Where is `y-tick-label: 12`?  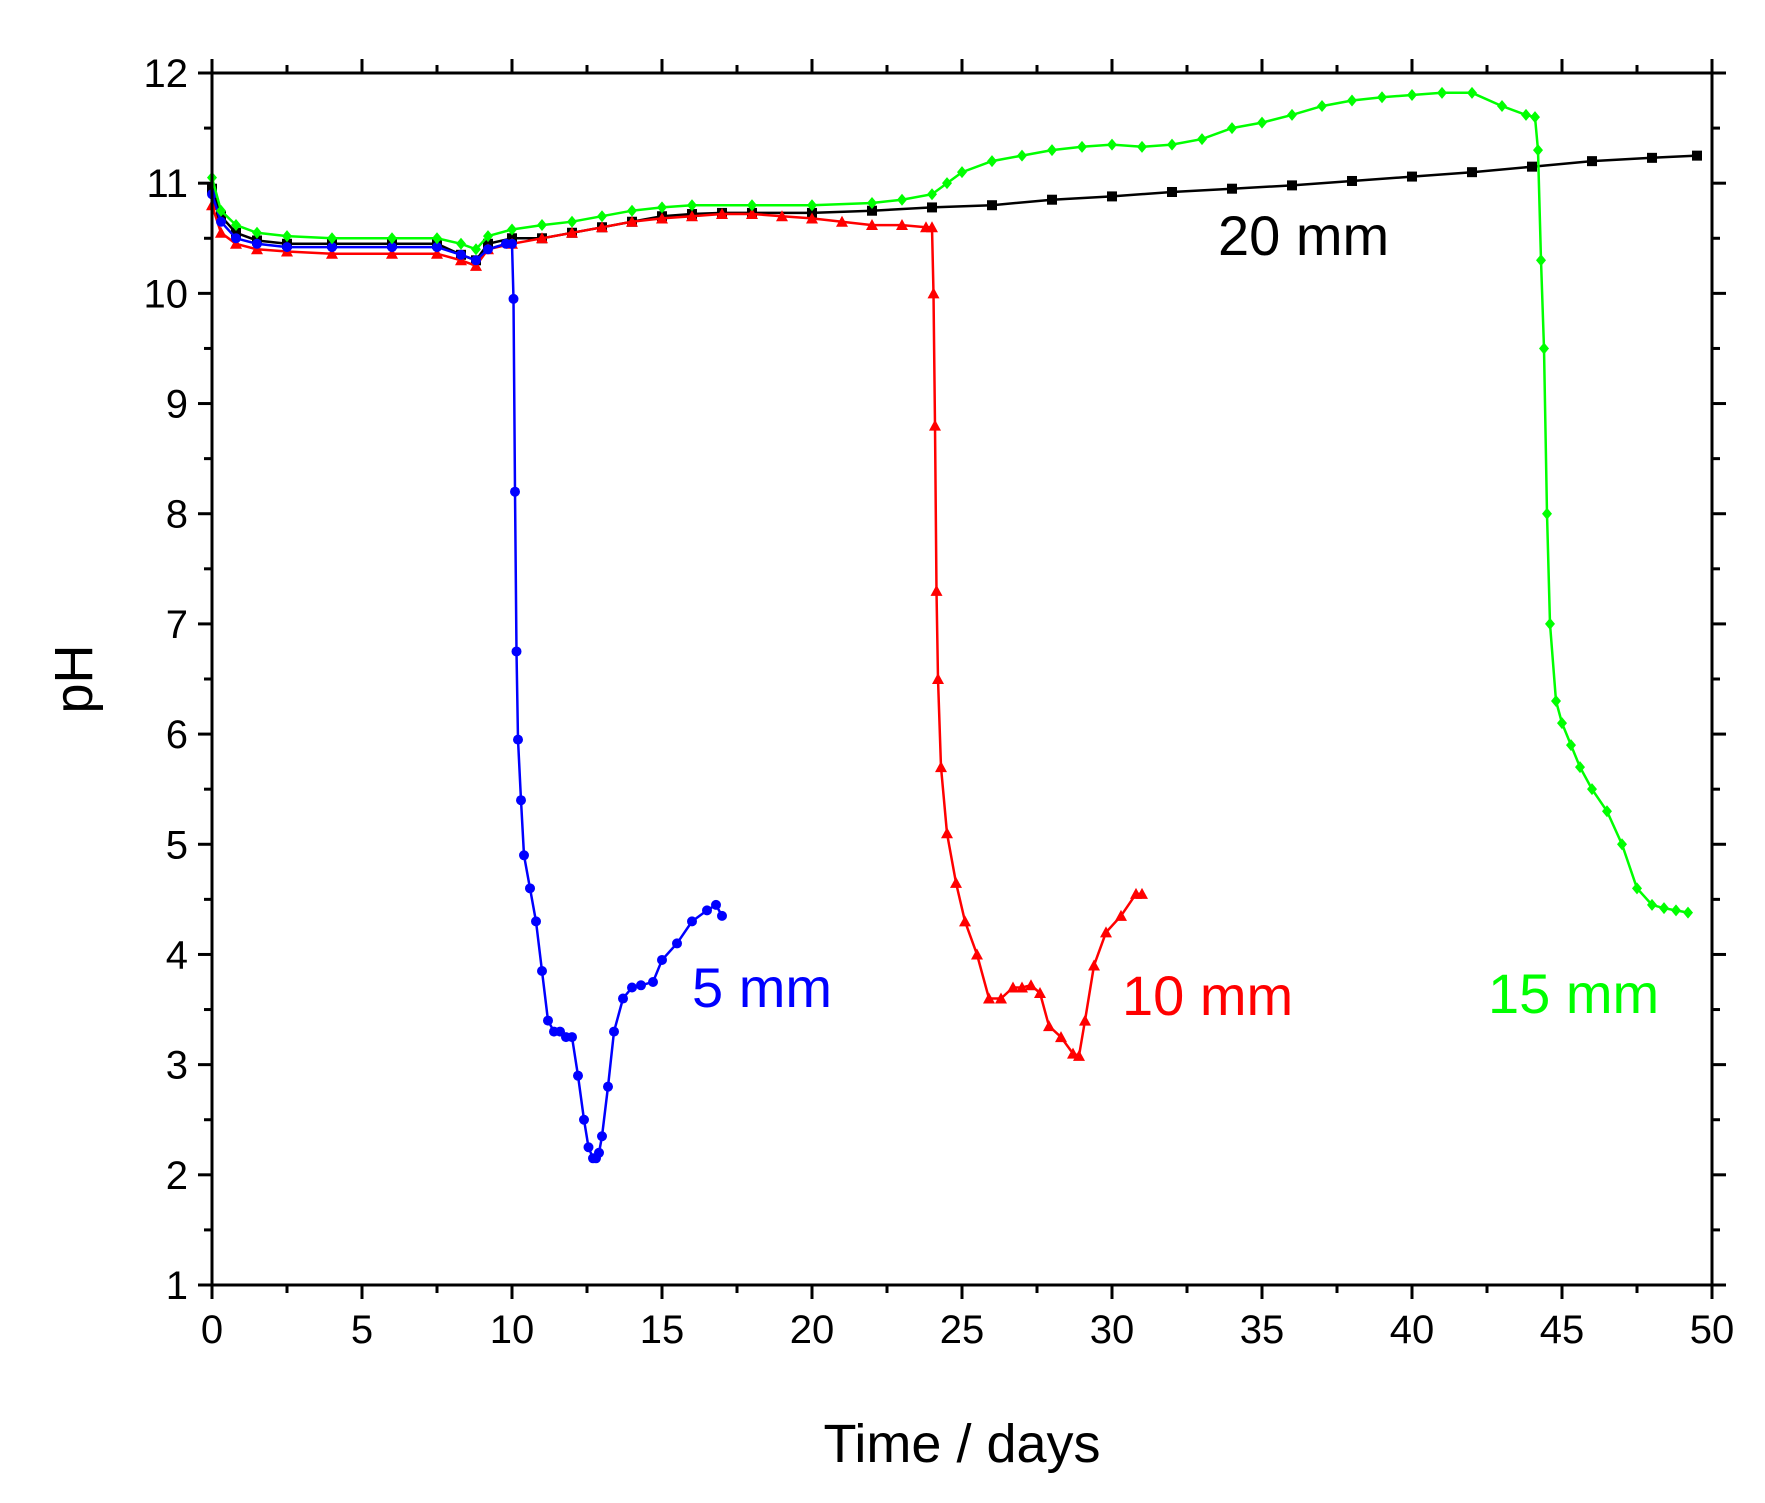 y-tick-label: 12 is located at coordinates (166, 74).